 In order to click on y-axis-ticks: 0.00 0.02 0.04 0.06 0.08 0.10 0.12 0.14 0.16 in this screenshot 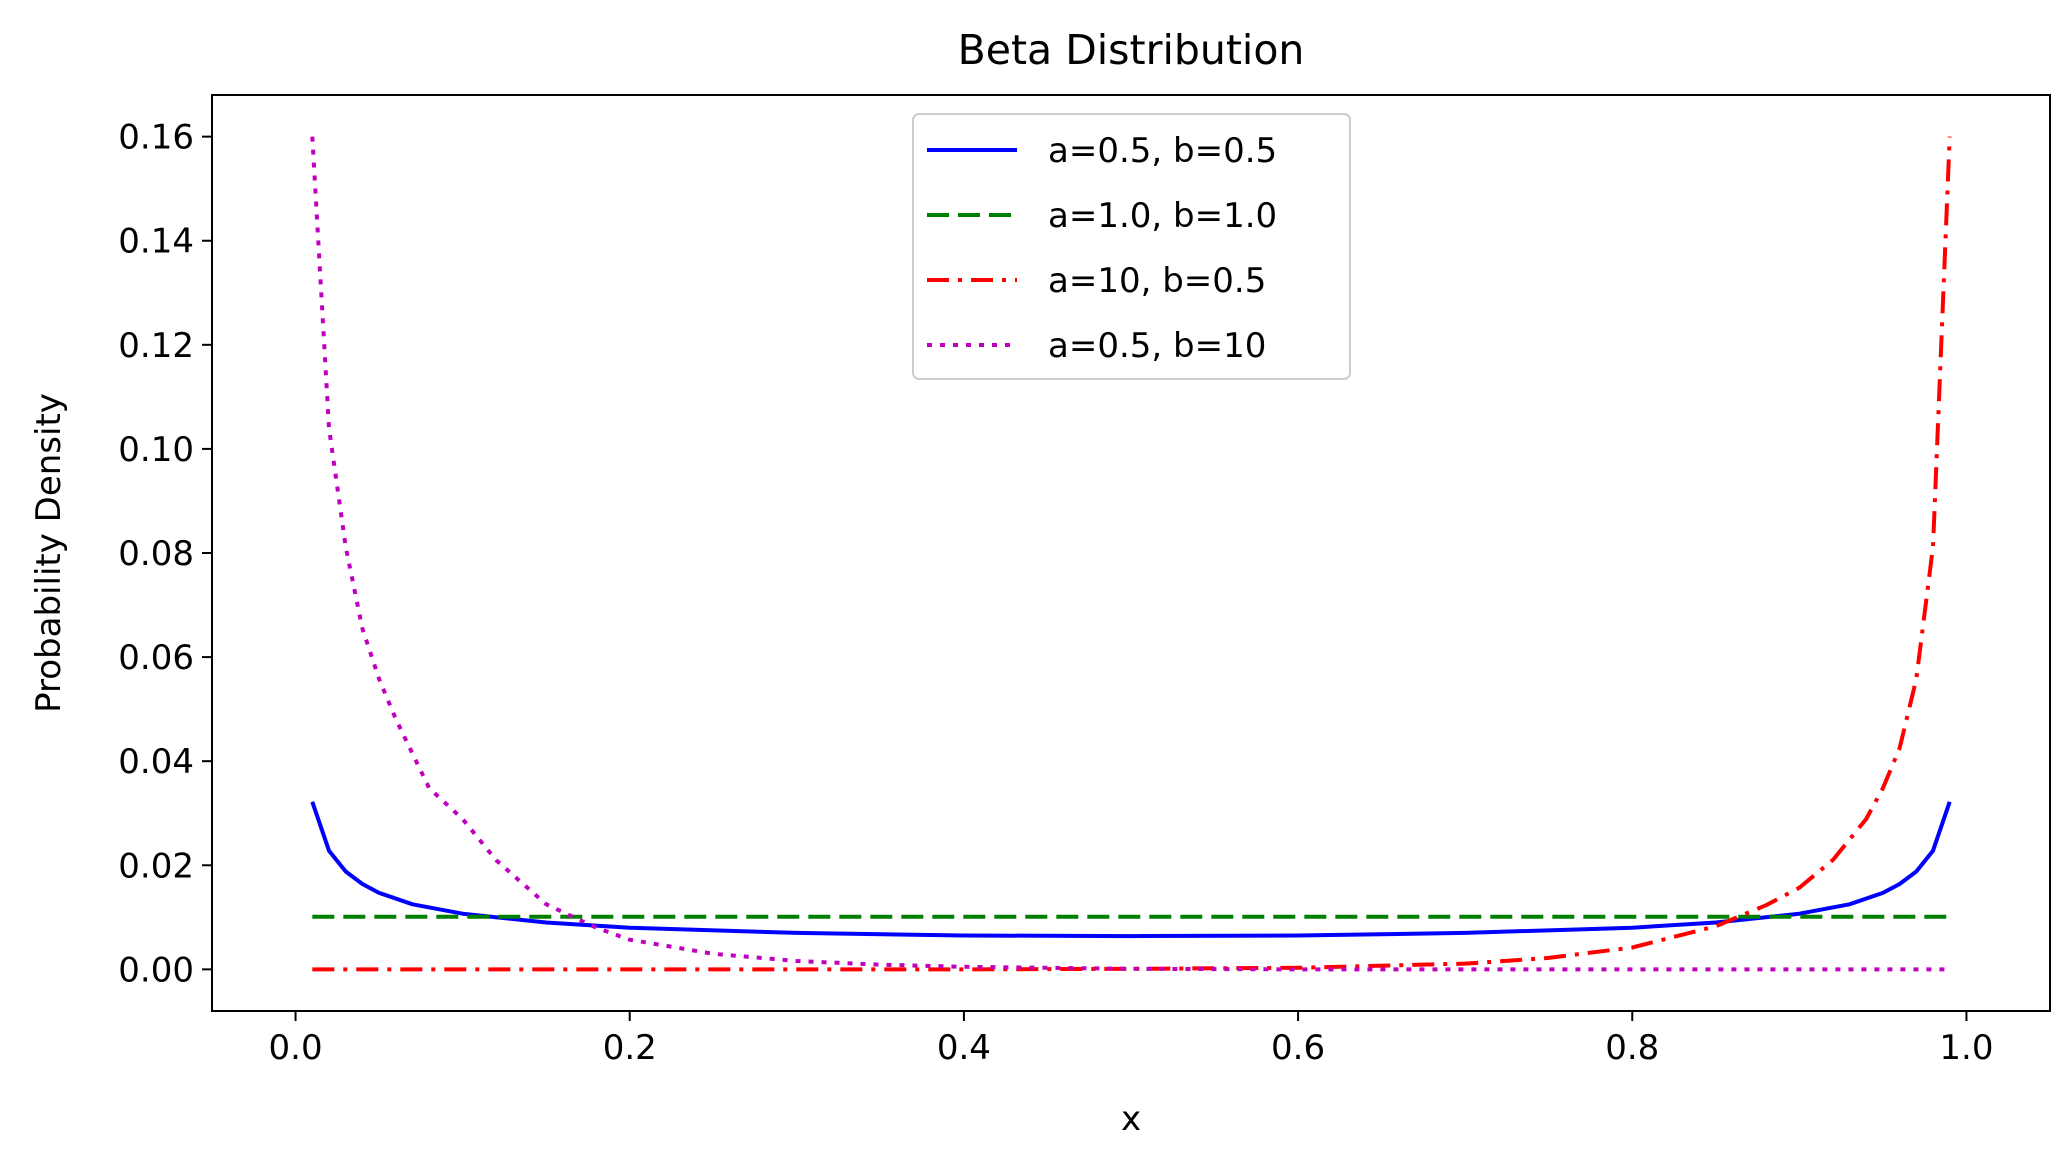, I will do `click(165, 554)`.